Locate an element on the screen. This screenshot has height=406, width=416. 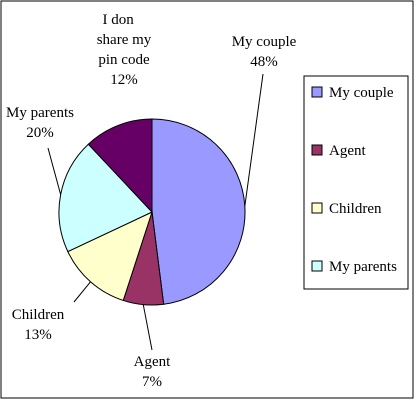
slice-label-text: My parents is located at coordinates (40, 113).